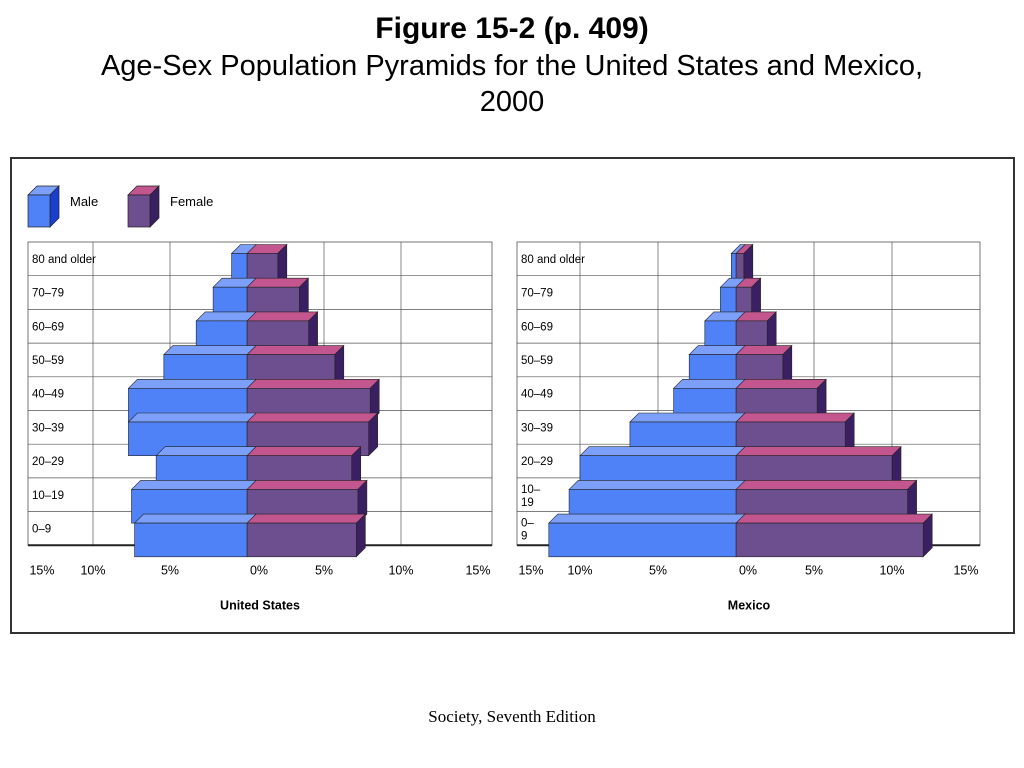  I want to click on mexico-category-label: 19, so click(527, 503).